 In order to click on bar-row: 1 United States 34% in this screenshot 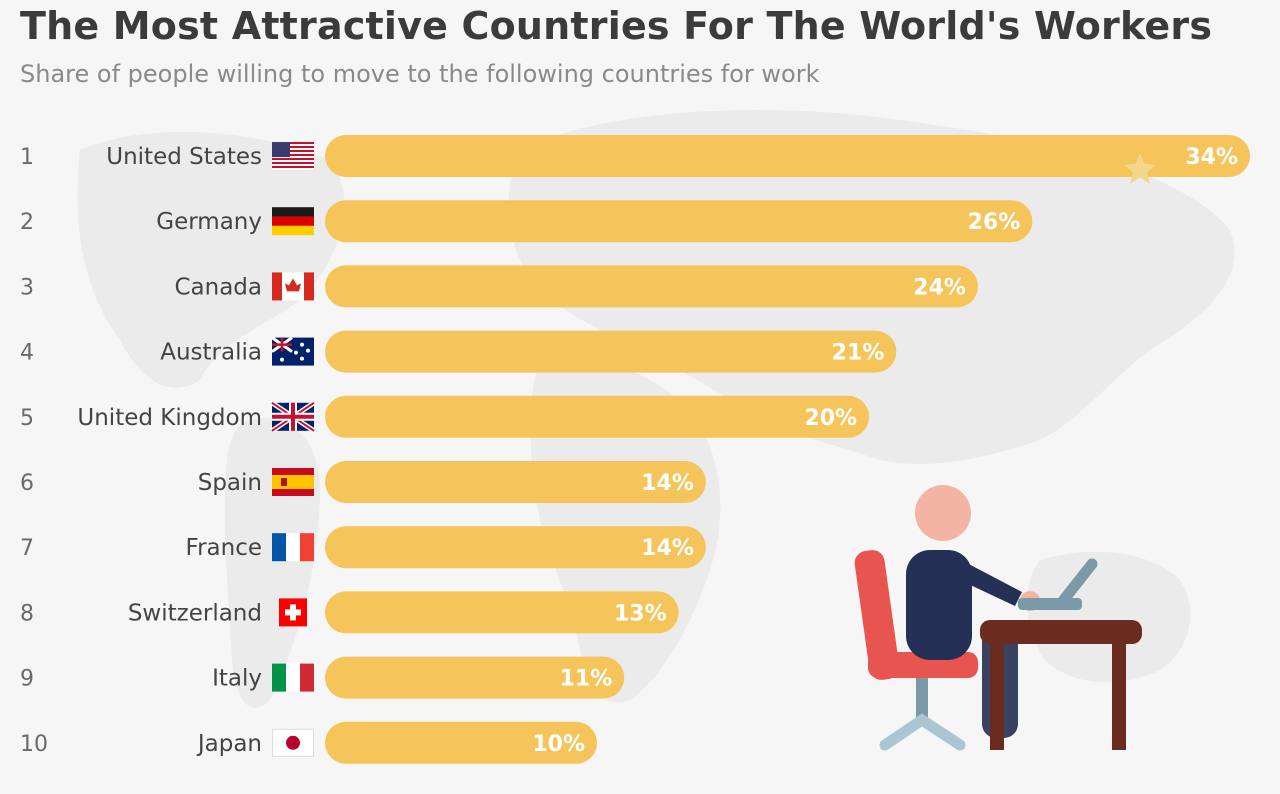, I will do `click(635, 159)`.